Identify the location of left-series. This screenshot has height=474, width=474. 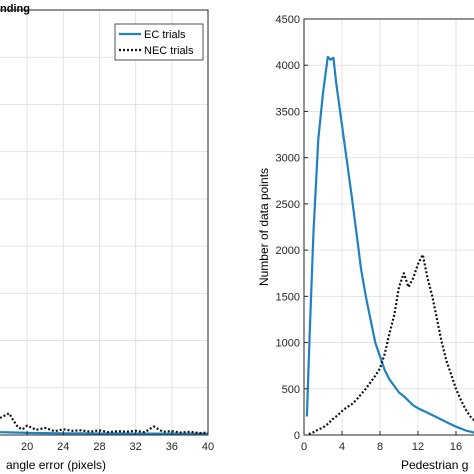
(104, 423).